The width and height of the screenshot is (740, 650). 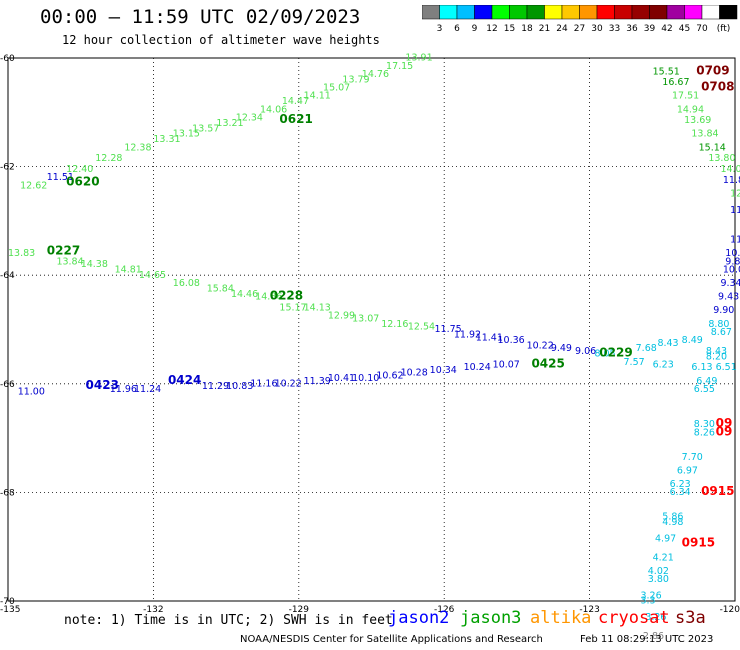 What do you see at coordinates (215, 386) in the screenshot?
I see `wave-height-value: 11.29` at bounding box center [215, 386].